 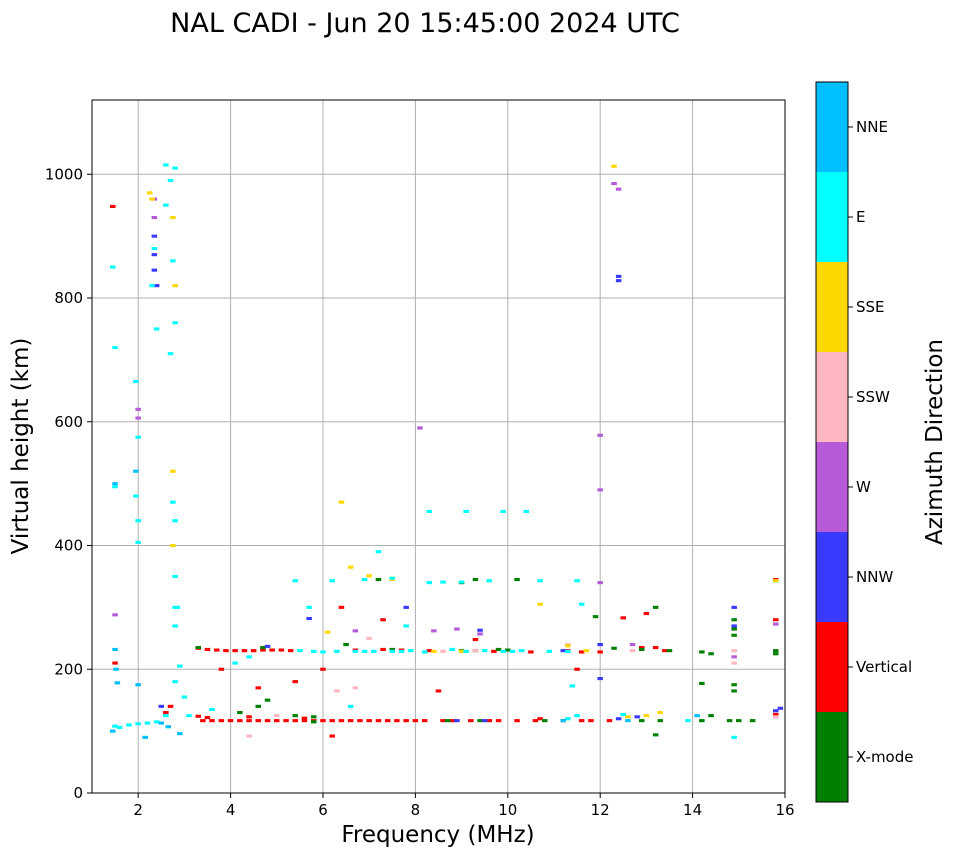 I want to click on colorbar-label: Azimuth Direction, so click(x=935, y=442).